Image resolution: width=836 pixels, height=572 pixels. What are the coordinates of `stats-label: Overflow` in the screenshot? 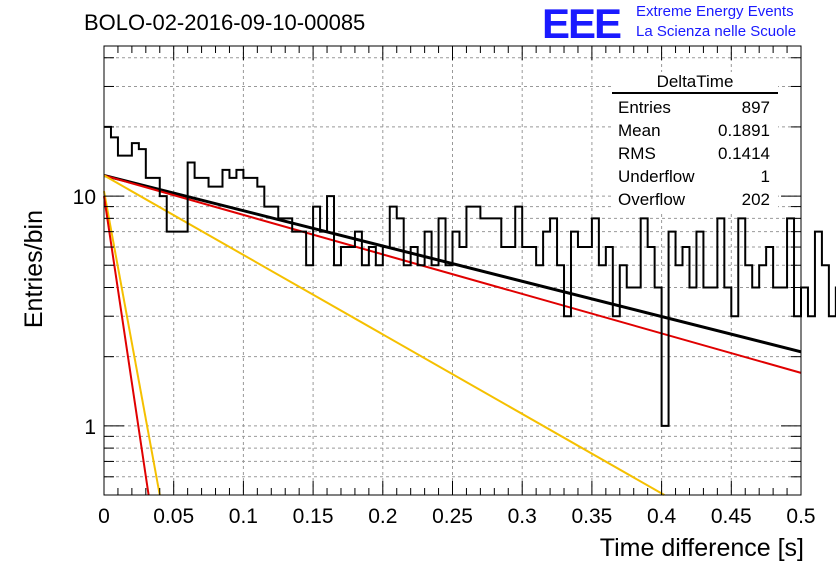 It's located at (652, 199).